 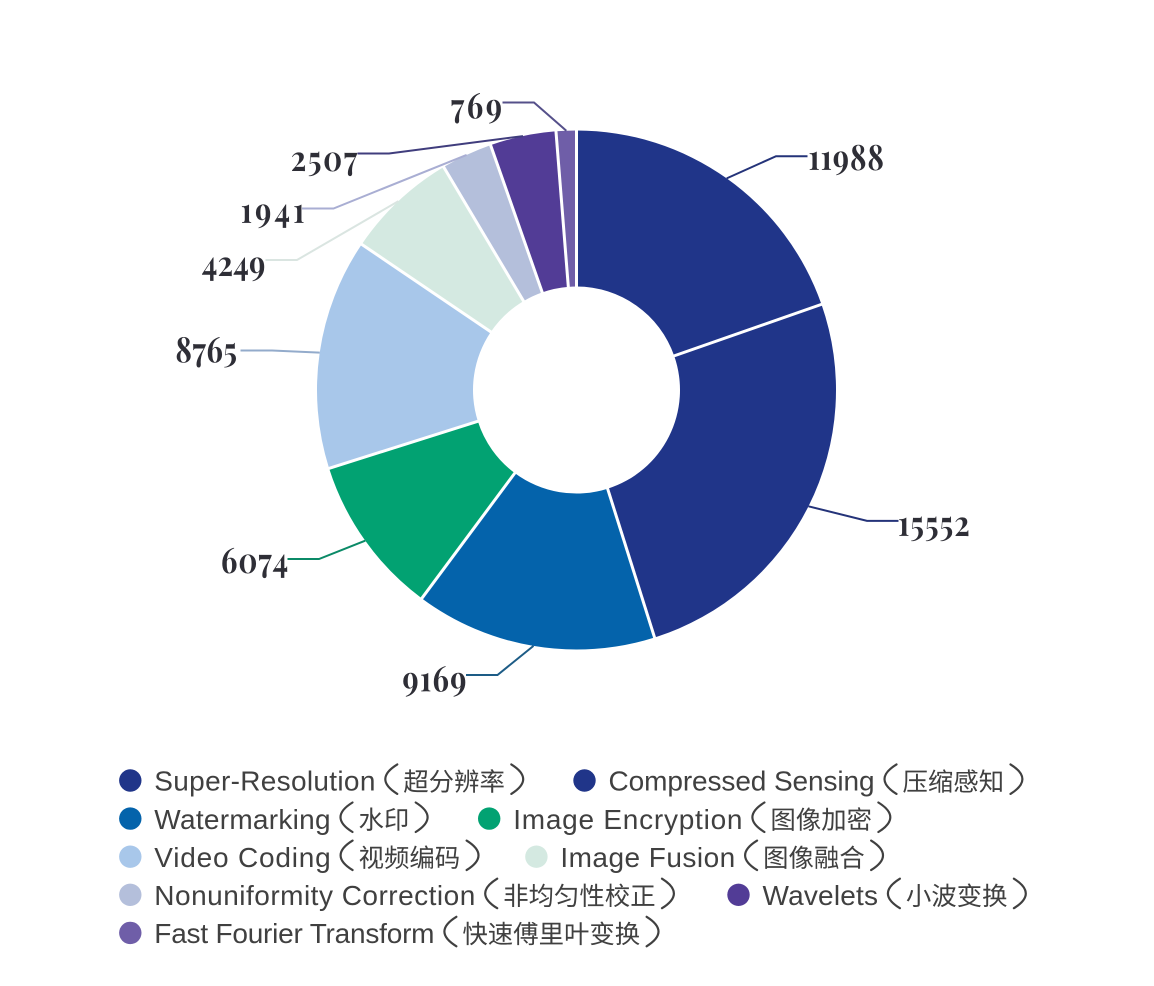 What do you see at coordinates (742, 781) in the screenshot?
I see `svg-text: Compressed Sensing` at bounding box center [742, 781].